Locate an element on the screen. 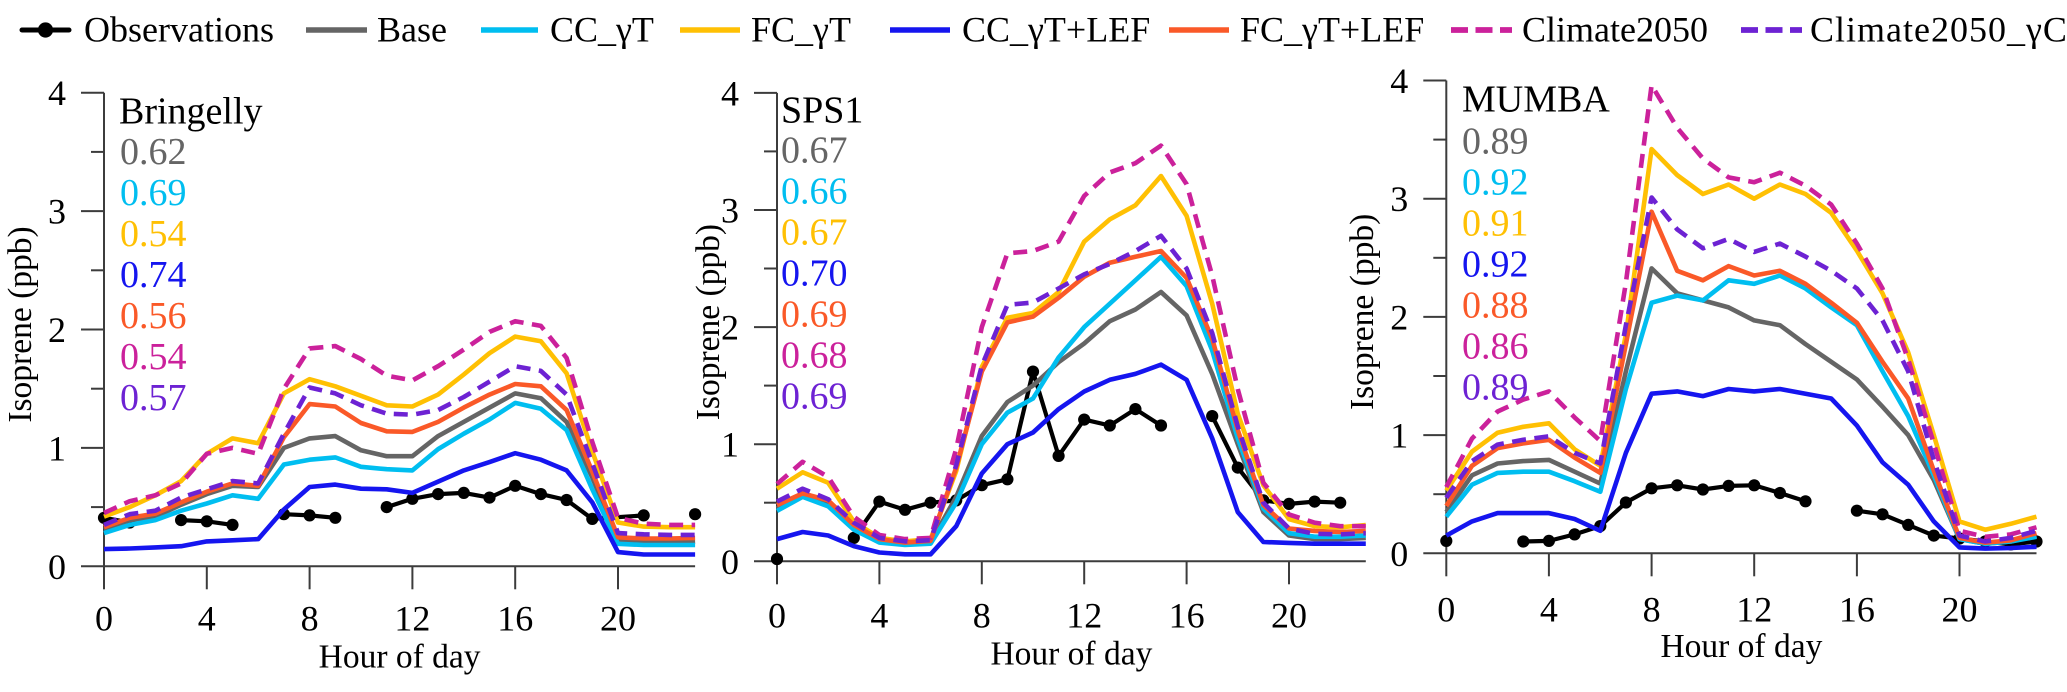 The width and height of the screenshot is (2067, 692). svg-text: MUMBA is located at coordinates (1536, 100).